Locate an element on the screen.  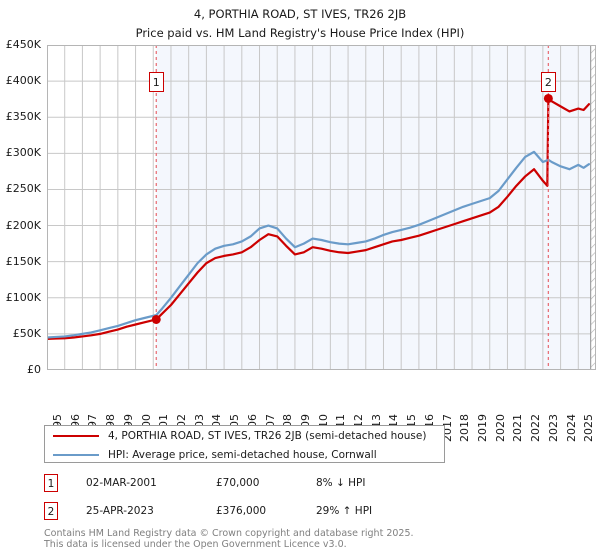
chart-marker-2: 2 is located at coordinates (548, 82).